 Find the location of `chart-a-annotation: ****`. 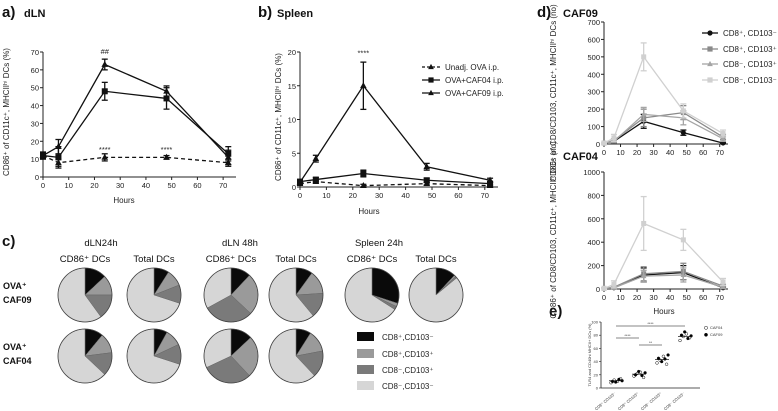

chart-a-annotation: **** is located at coordinates (167, 149).